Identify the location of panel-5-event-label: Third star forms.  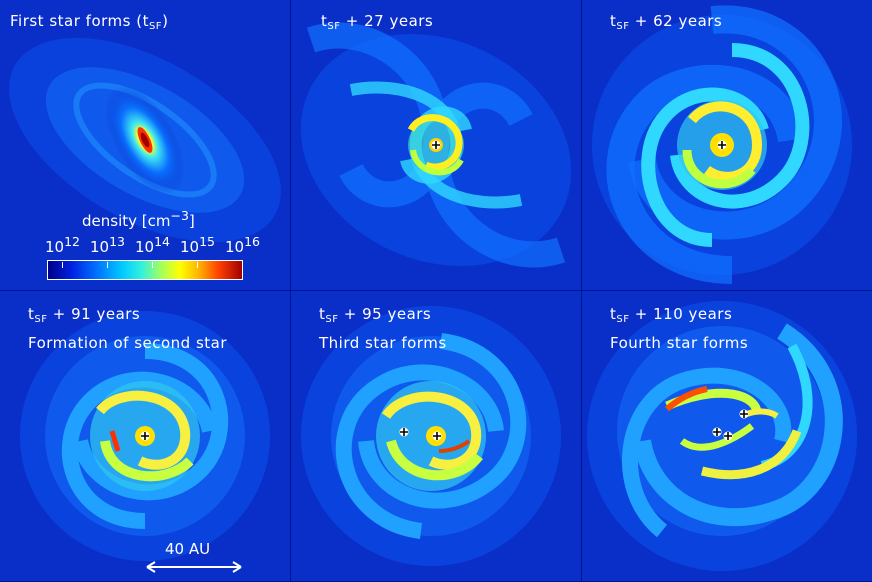
(383, 343).